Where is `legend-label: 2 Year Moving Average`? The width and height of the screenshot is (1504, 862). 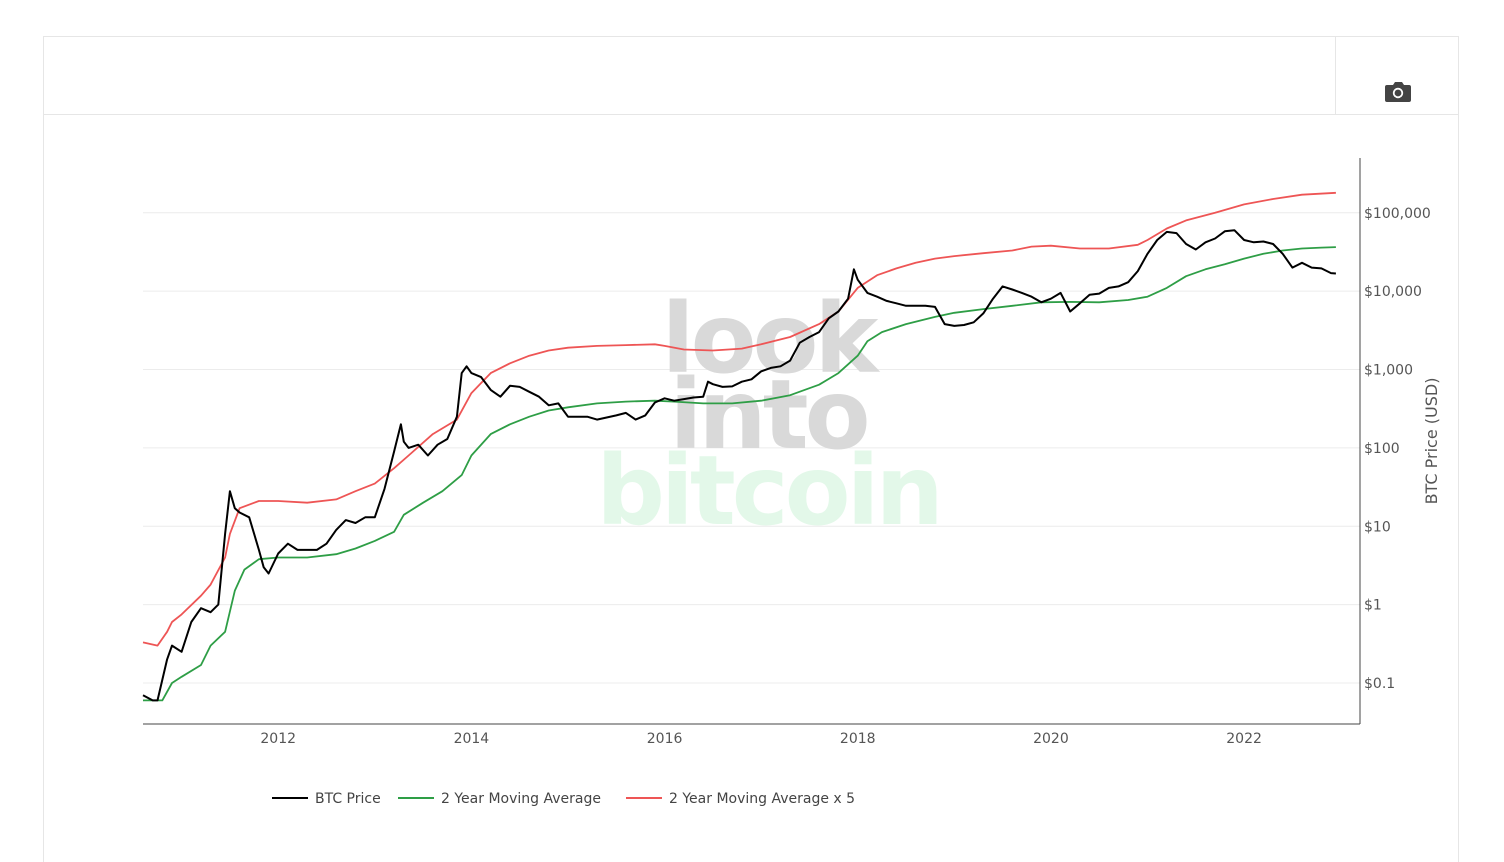 legend-label: 2 Year Moving Average is located at coordinates (521, 799).